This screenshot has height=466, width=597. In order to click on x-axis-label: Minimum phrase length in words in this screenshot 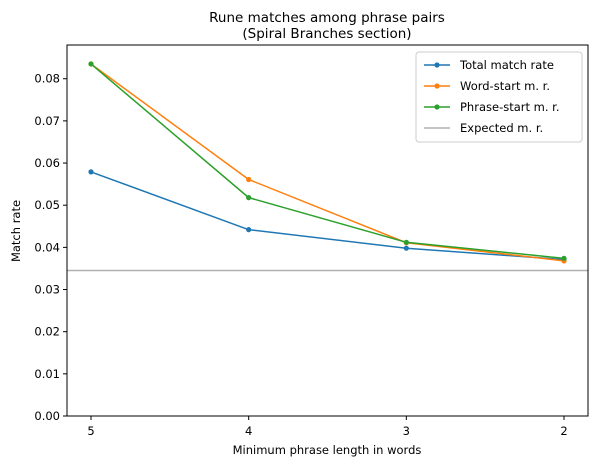, I will do `click(327, 450)`.